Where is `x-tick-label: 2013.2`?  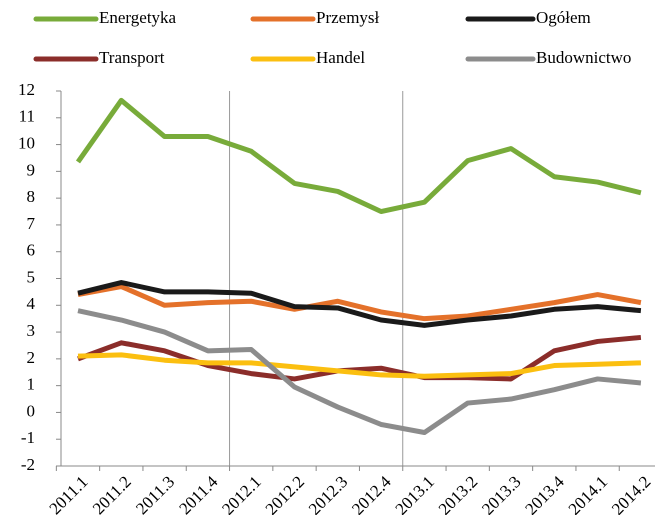
x-tick-label: 2013.2 is located at coordinates (458, 493).